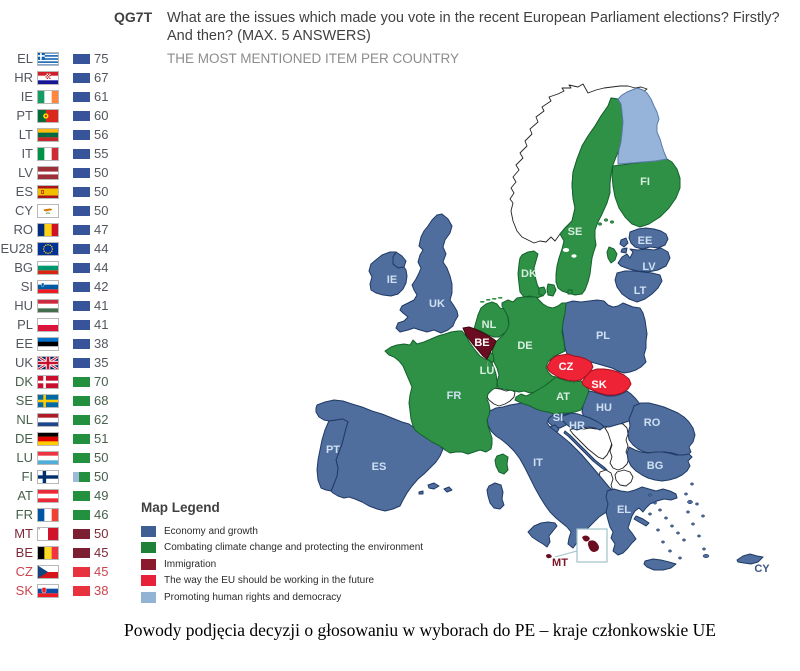 The image size is (800, 671). What do you see at coordinates (454, 396) in the screenshot?
I see `svg-text: FR` at bounding box center [454, 396].